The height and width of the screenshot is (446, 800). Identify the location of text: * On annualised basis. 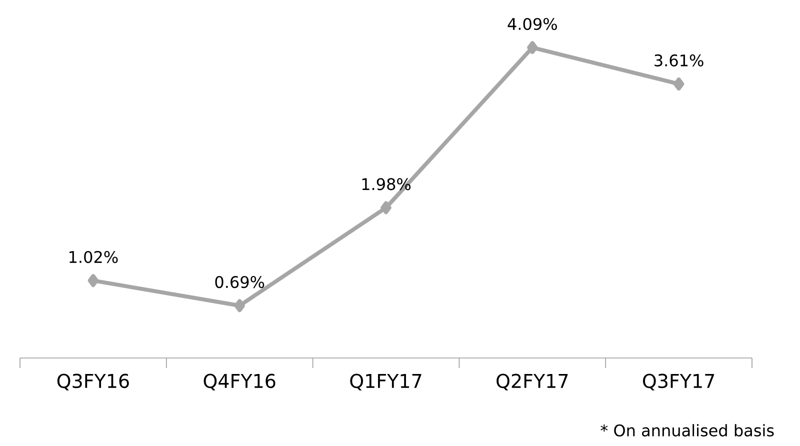
(687, 430).